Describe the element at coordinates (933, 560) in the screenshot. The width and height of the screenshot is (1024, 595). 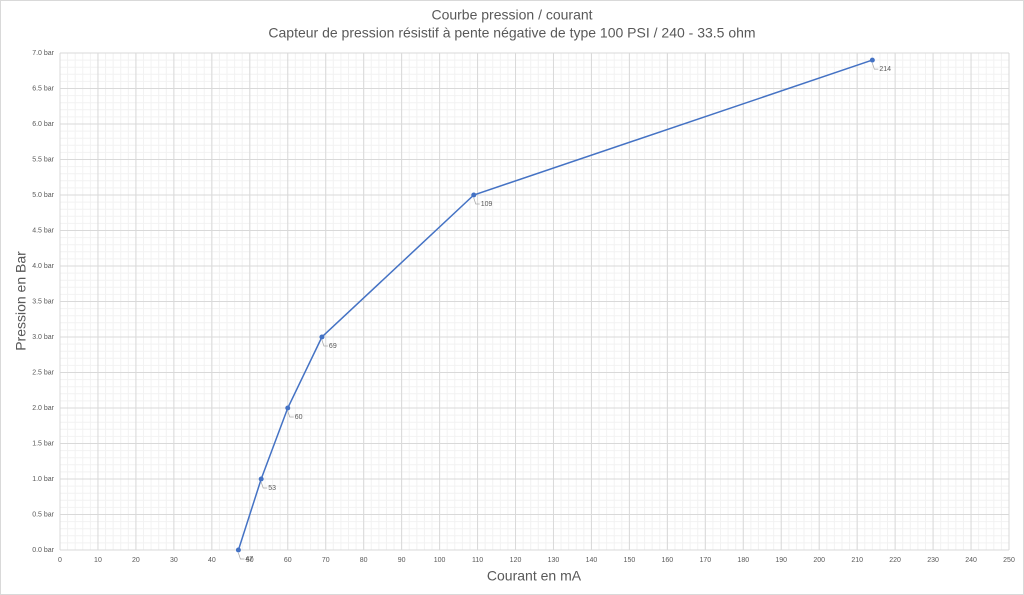
I see `x-tick-label: 230` at that location.